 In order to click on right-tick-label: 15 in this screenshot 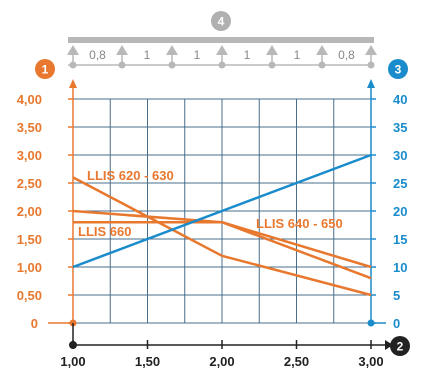, I will do `click(400, 239)`.